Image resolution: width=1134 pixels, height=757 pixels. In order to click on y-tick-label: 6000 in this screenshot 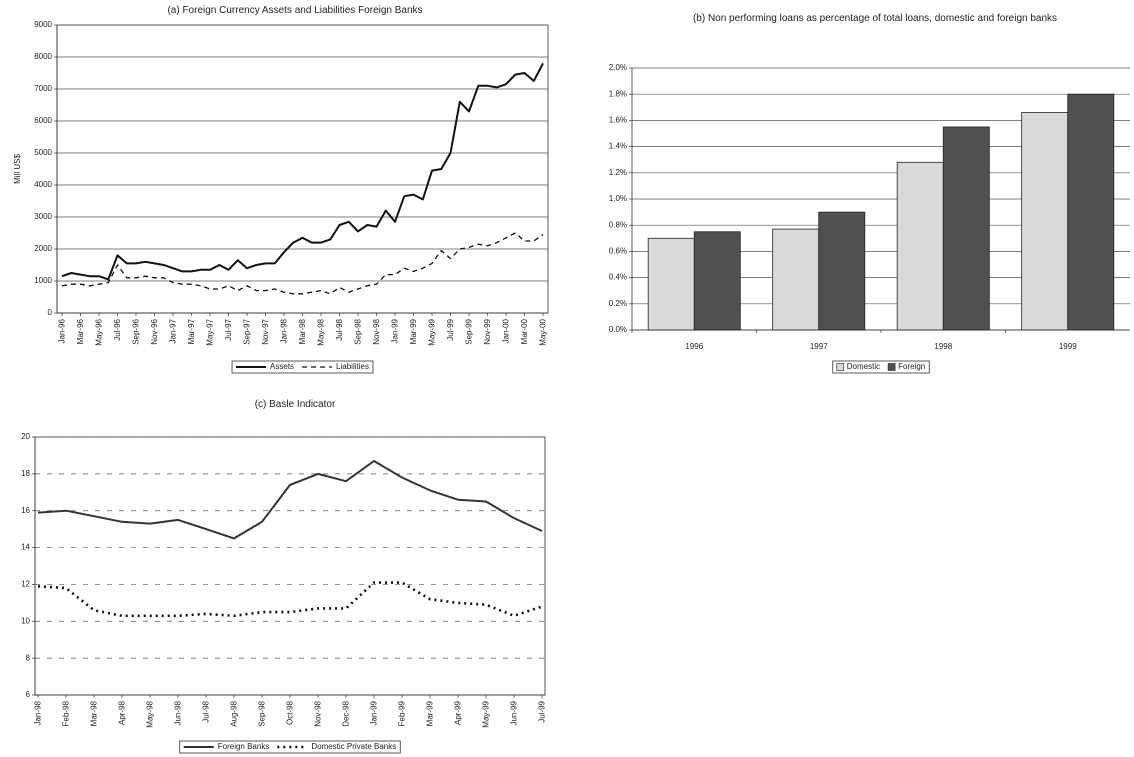, I will do `click(43, 120)`.